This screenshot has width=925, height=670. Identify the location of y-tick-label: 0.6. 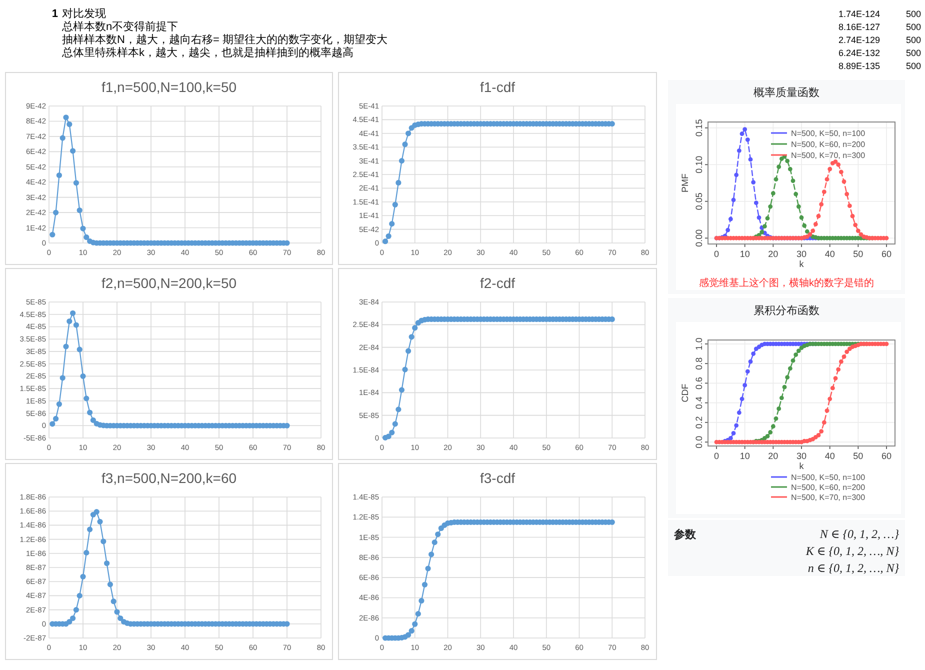
(699, 383).